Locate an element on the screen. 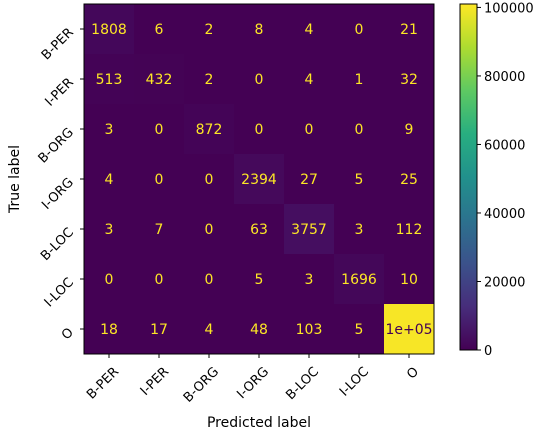 The height and width of the screenshot is (433, 550). cell-value-label: 103 is located at coordinates (309, 330).